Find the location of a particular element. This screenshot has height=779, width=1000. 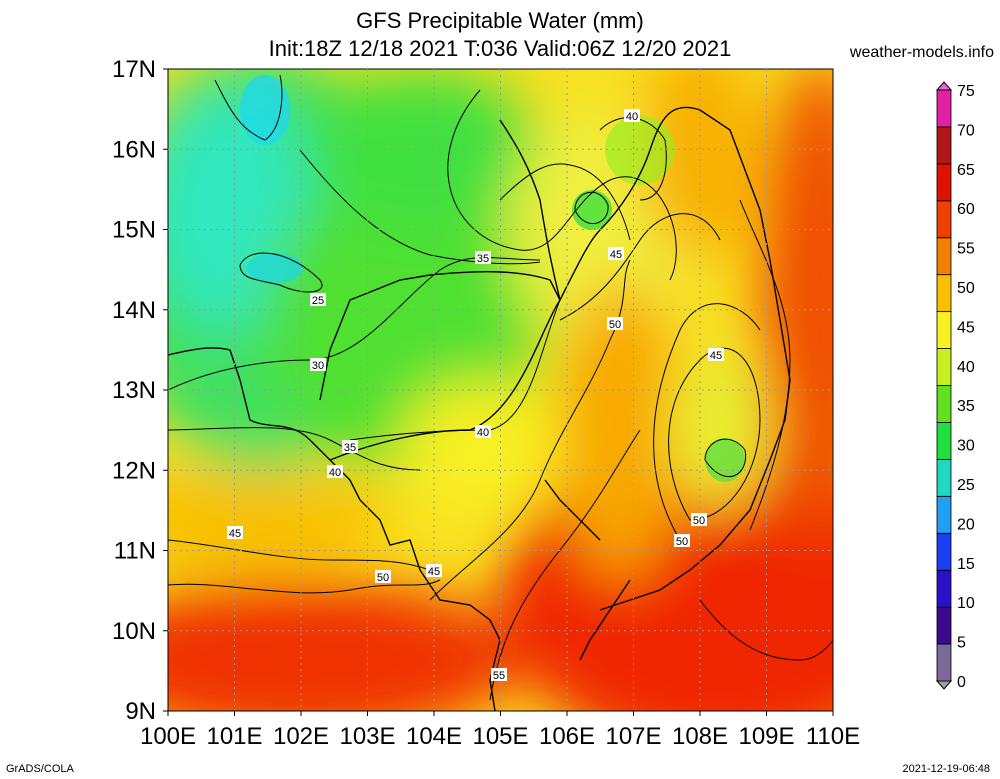

colorbar-max-arrow is located at coordinates (944, 86).